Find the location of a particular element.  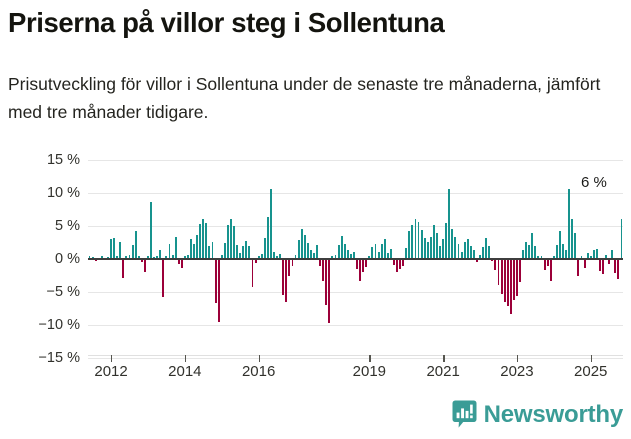

x-axis-tick-label: 2021 is located at coordinates (443, 371).